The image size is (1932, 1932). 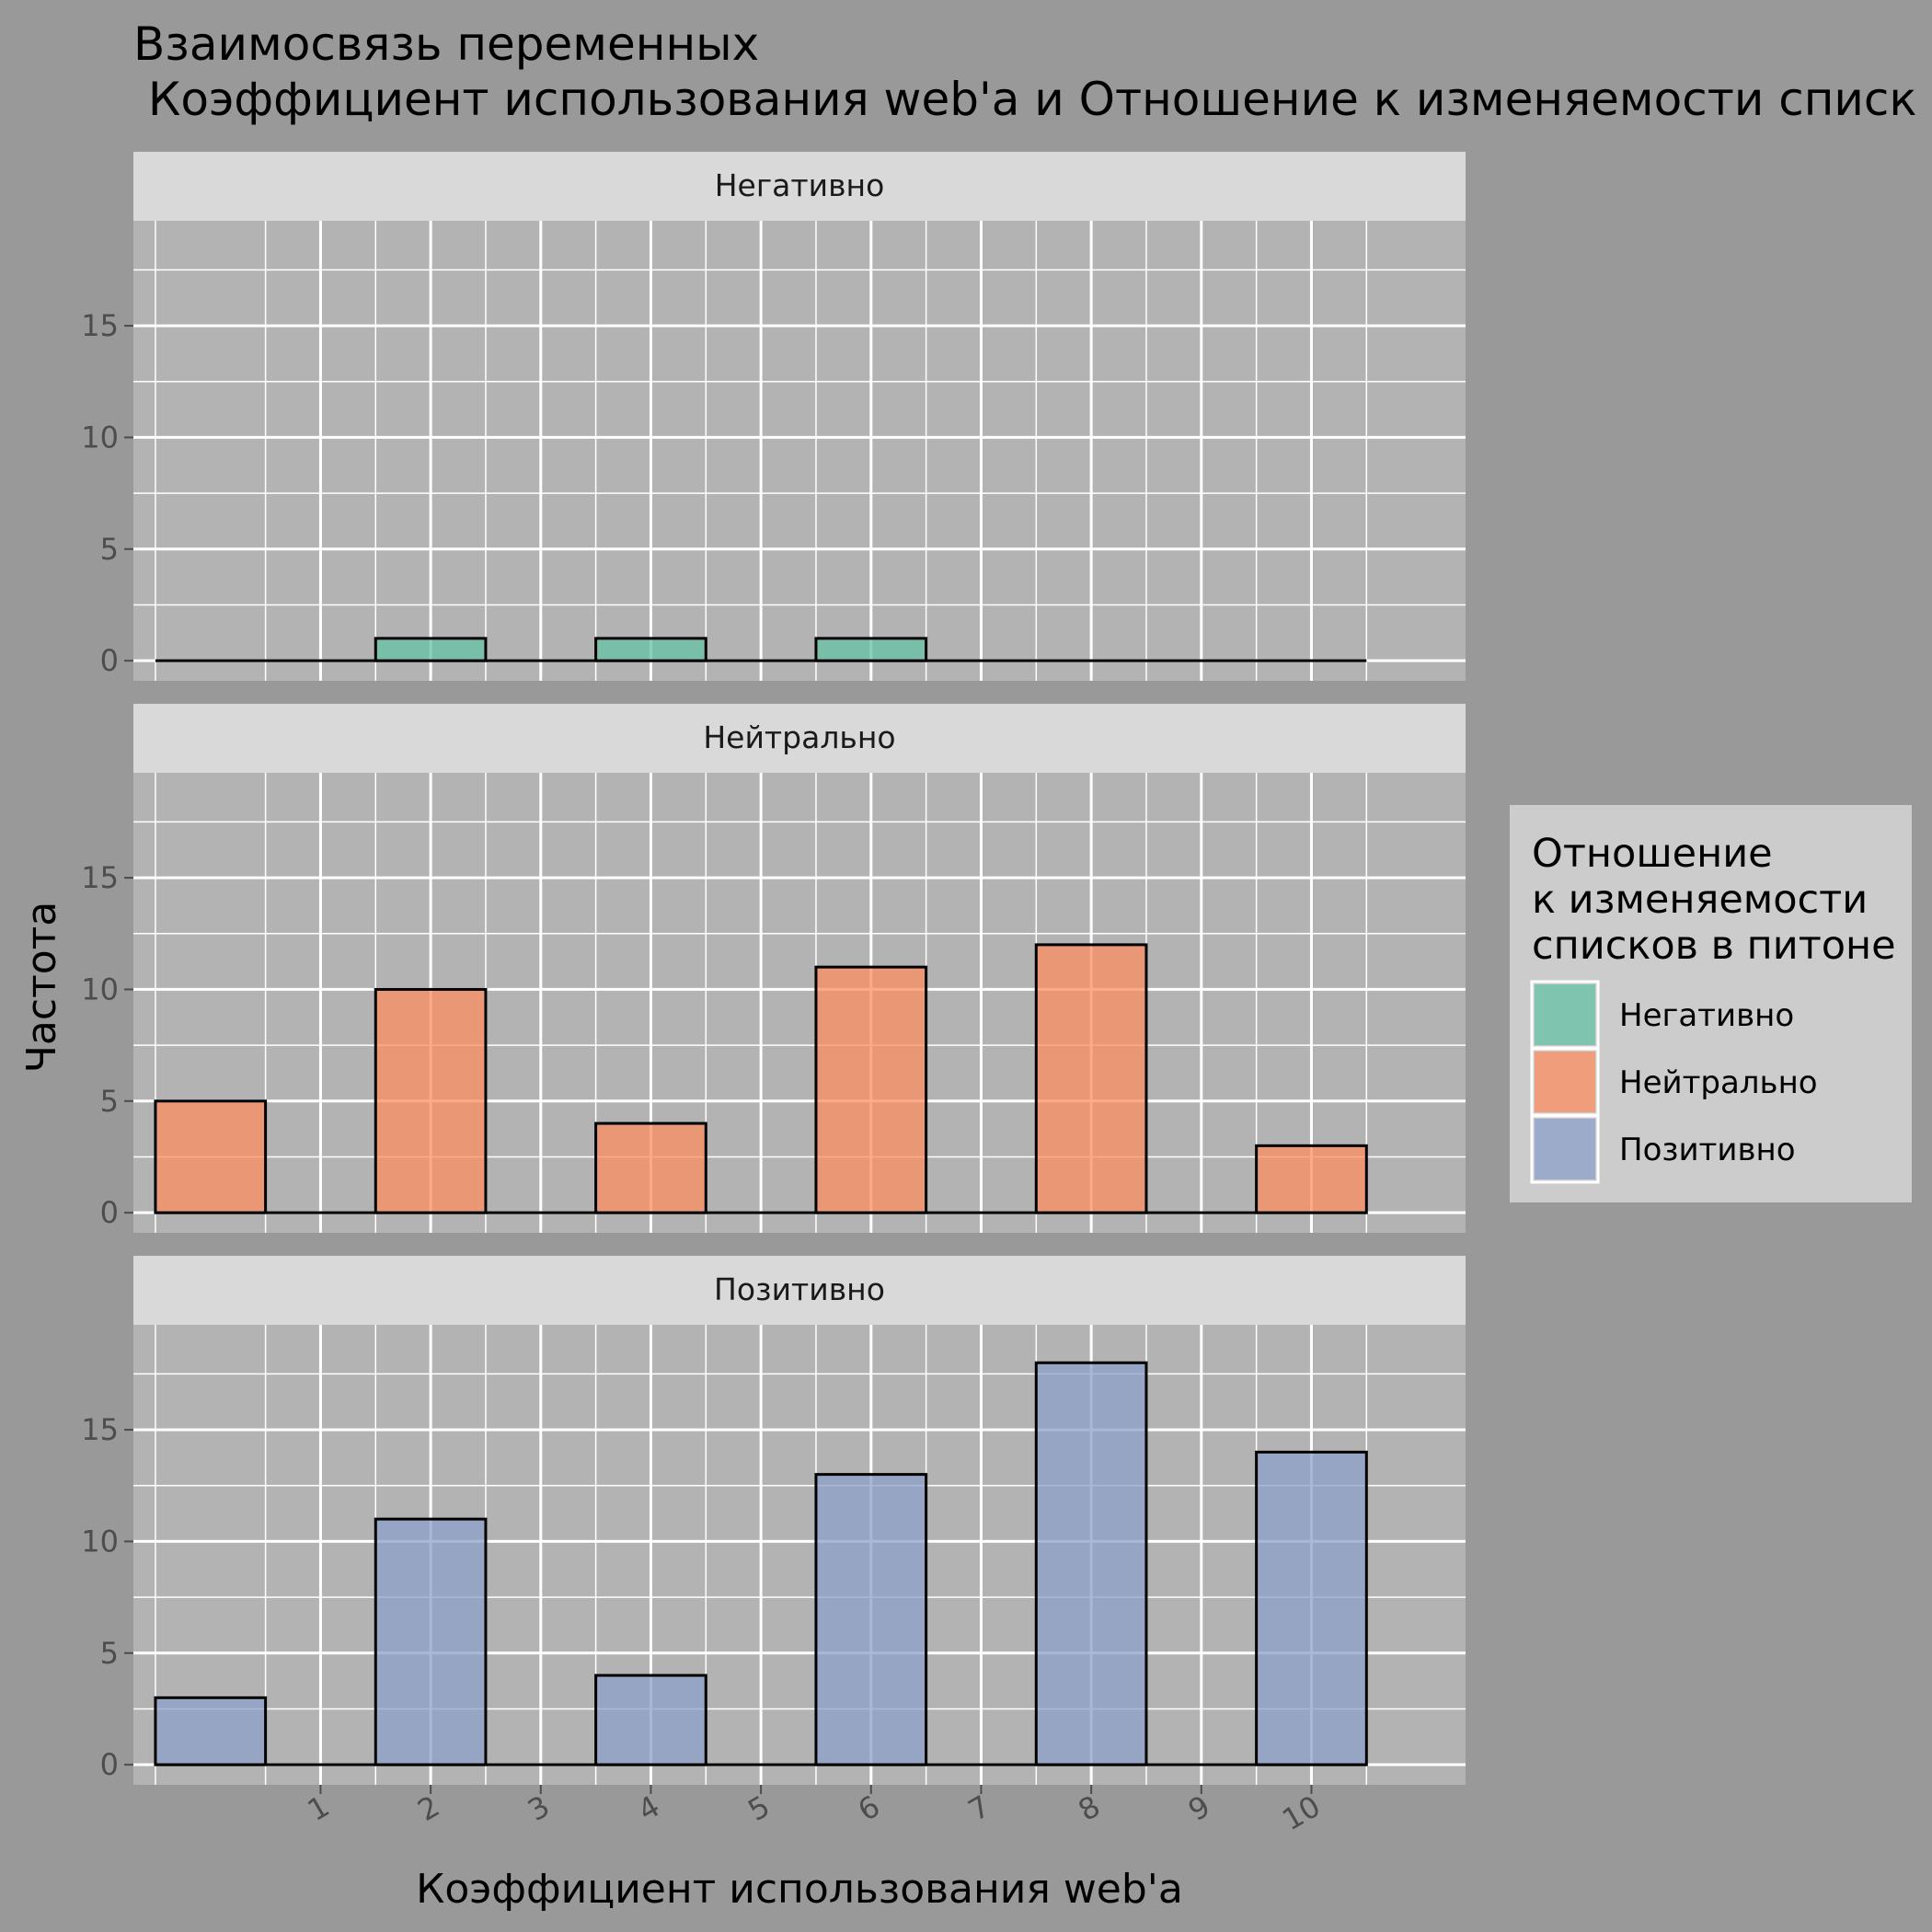 What do you see at coordinates (799, 1890) in the screenshot?
I see `x-axis-title: Коэффициент использования web'a` at bounding box center [799, 1890].